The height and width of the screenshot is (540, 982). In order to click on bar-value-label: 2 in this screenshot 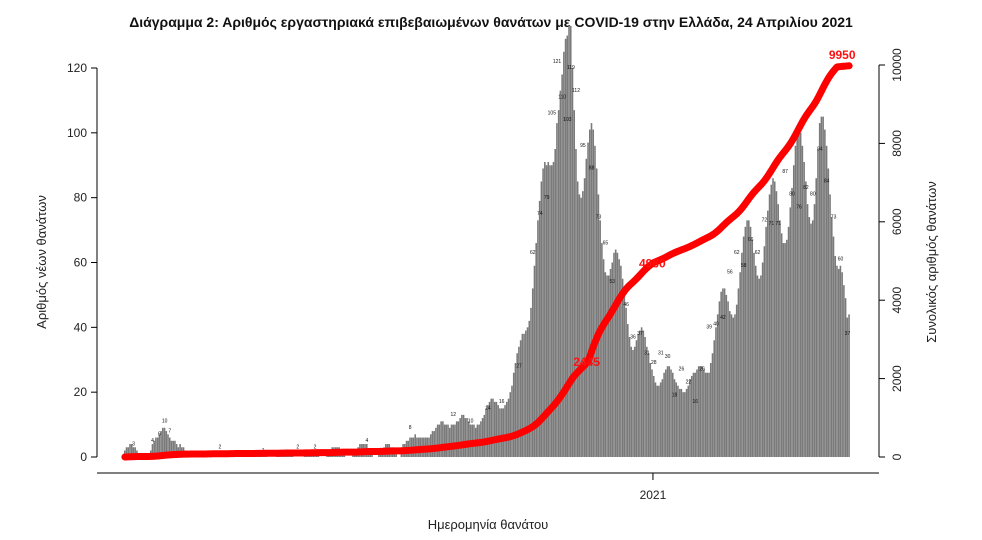, I will do `click(220, 448)`.